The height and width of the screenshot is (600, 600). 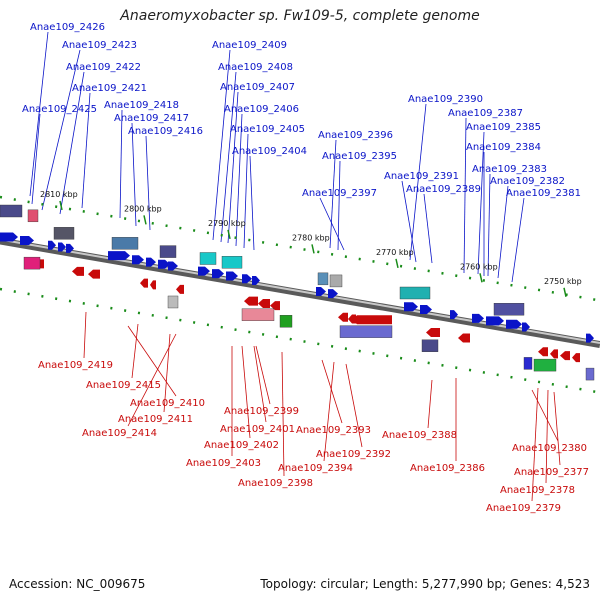 I want to click on tick-label: 2760 kbp, so click(x=479, y=266).